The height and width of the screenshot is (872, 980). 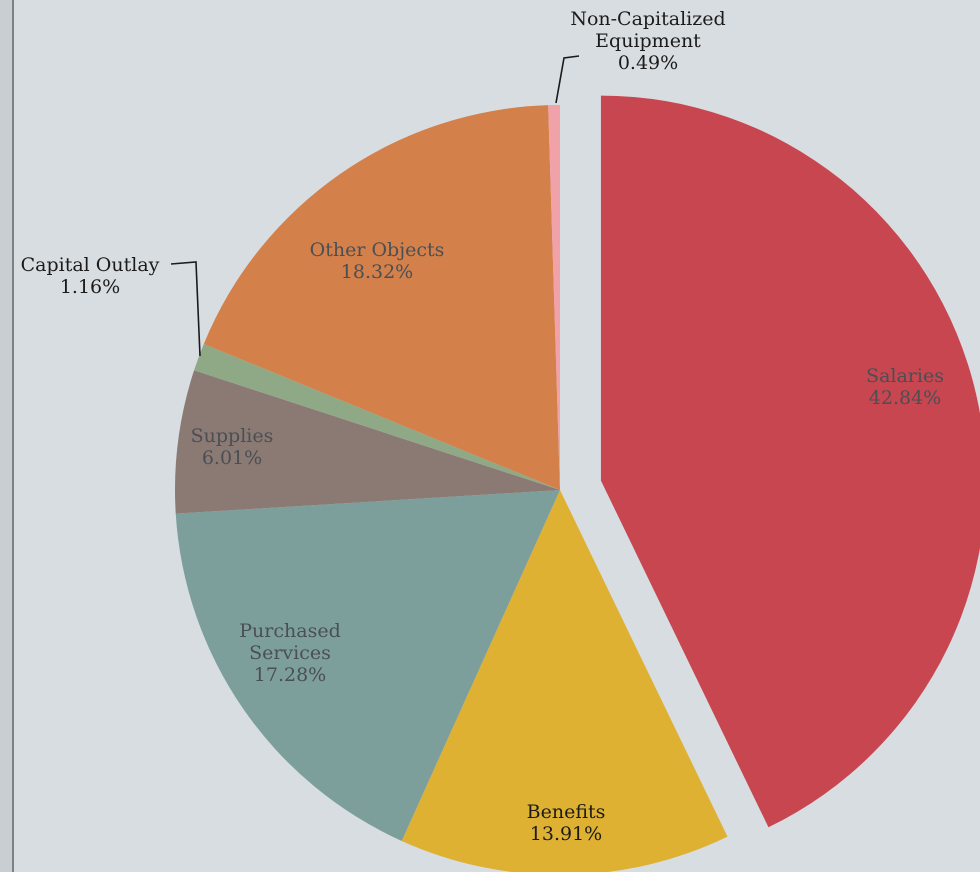 I want to click on pie-slice-supplies, so click(x=367, y=442).